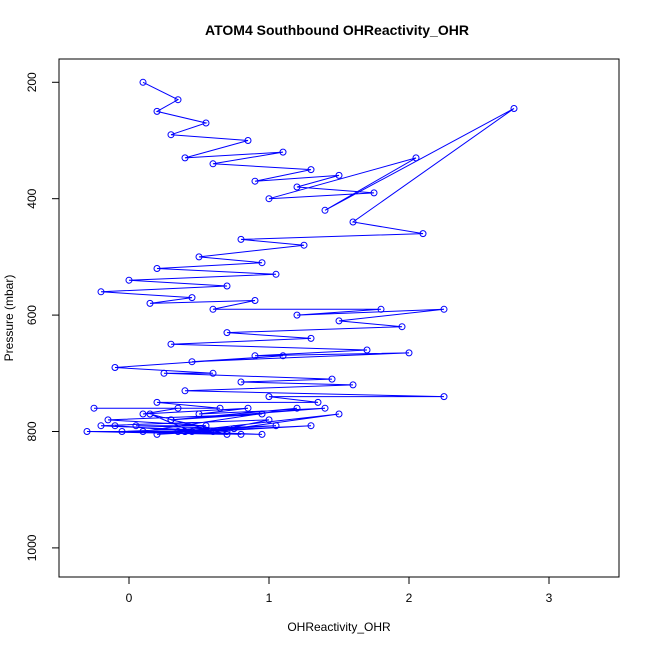  What do you see at coordinates (129, 598) in the screenshot?
I see `x-tick-label: 0` at bounding box center [129, 598].